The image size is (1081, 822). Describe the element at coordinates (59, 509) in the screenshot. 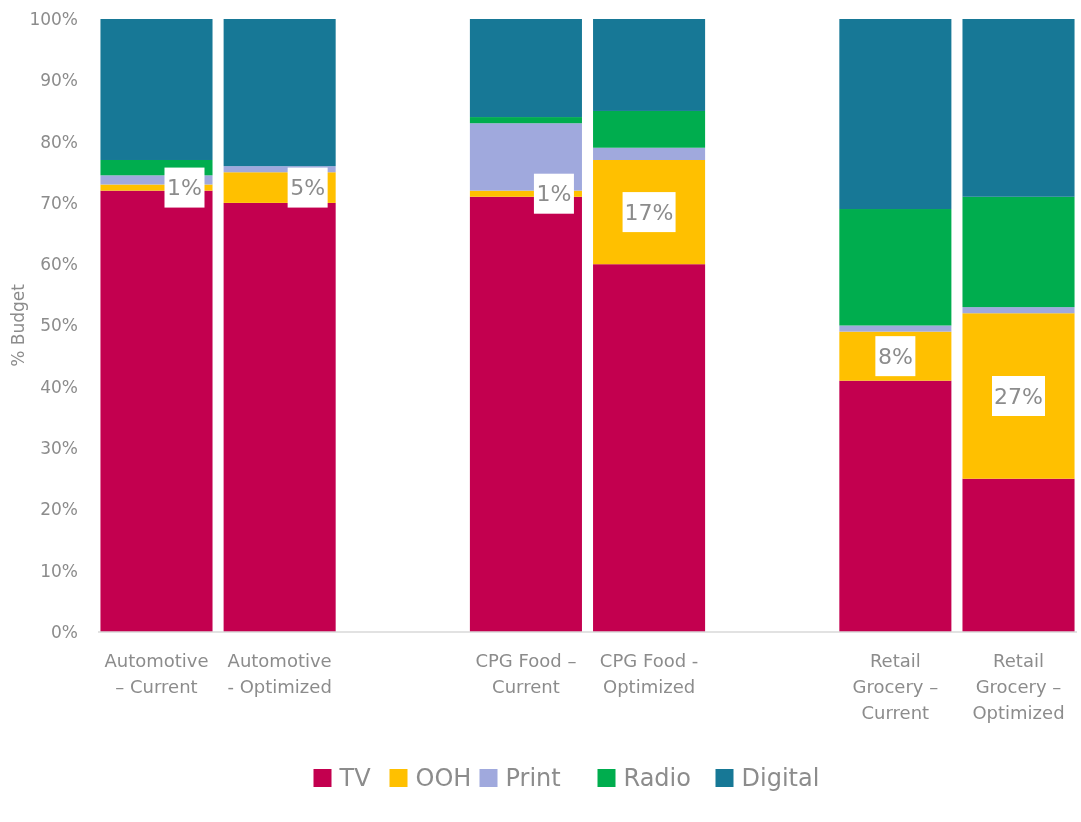

I see `y-tick-label: 20%` at that location.